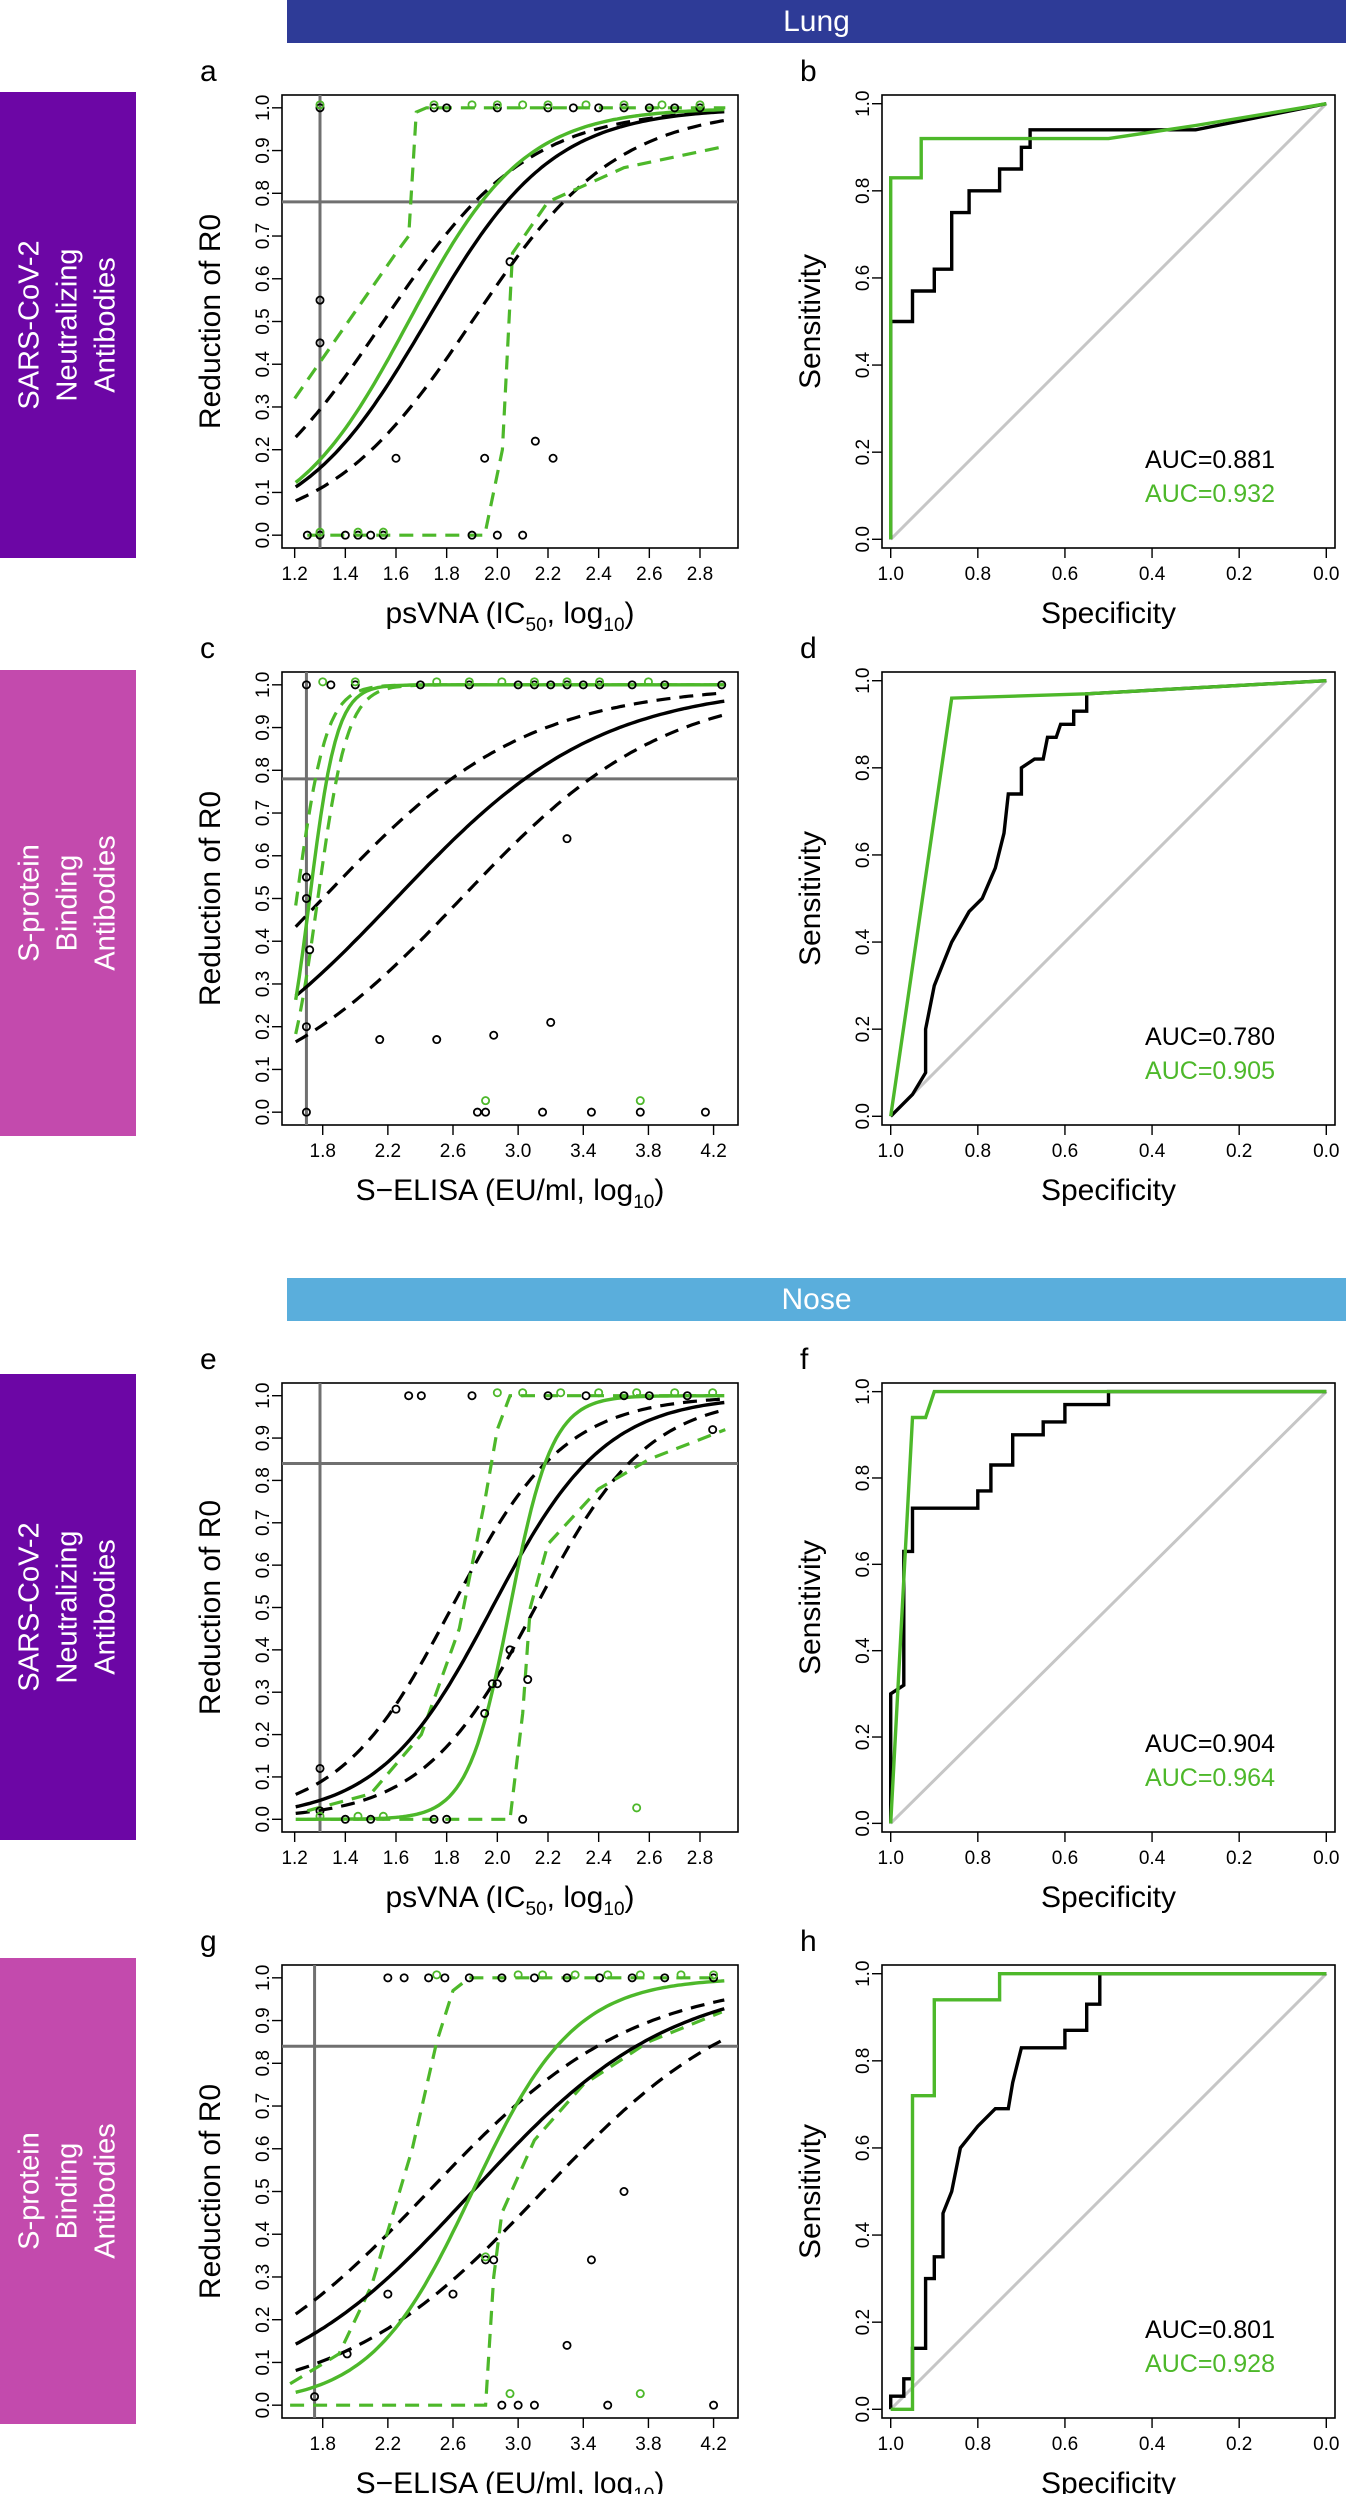 Image resolution: width=1347 pixels, height=2494 pixels. Describe the element at coordinates (207, 648) in the screenshot. I see `panel-letter: c` at that location.